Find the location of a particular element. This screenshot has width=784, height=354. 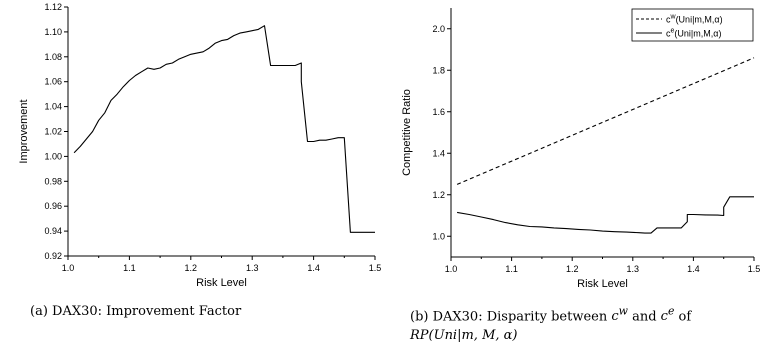

chart-1-y-tick-label: 0.98 is located at coordinates (53, 181).